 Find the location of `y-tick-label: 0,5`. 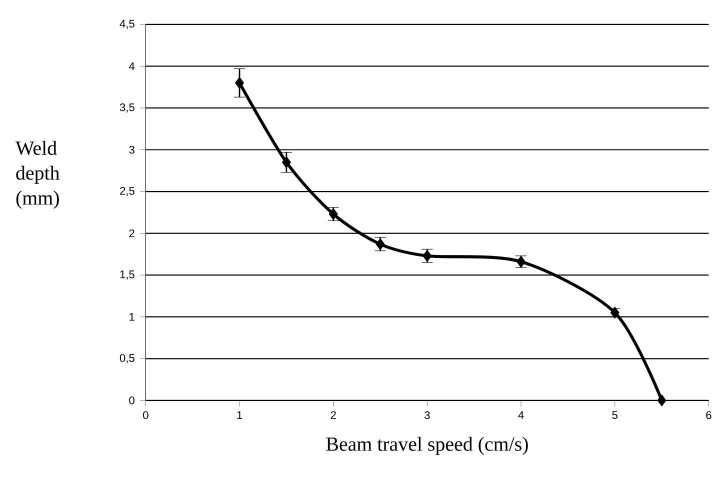

y-tick-label: 0,5 is located at coordinates (127, 359).